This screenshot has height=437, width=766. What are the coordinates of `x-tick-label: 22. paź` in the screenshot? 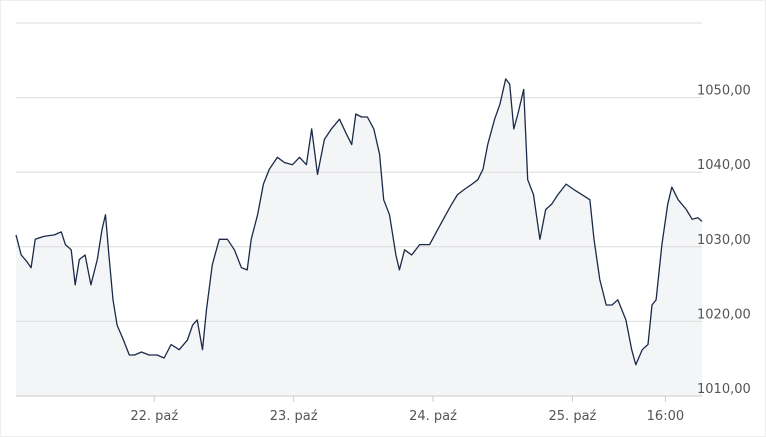 It's located at (154, 416).